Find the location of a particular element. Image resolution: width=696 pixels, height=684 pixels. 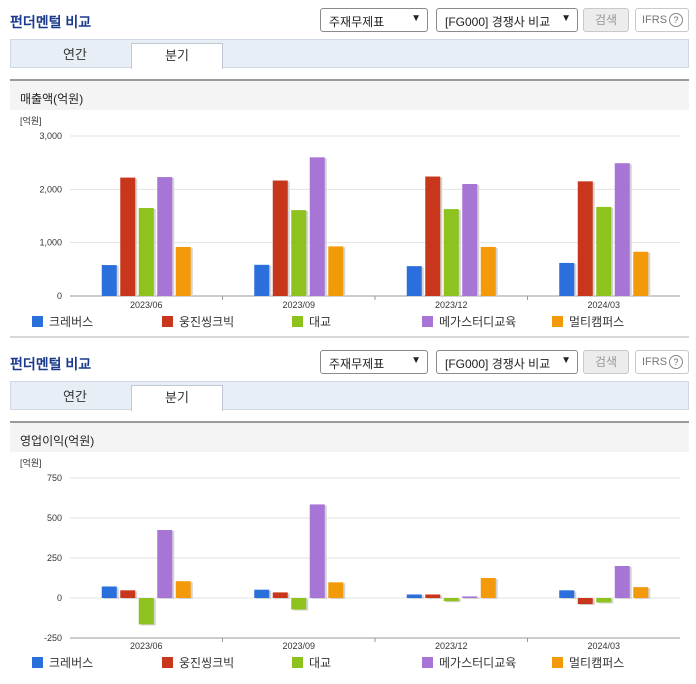

y-tick-label: 250 is located at coordinates (54, 558).